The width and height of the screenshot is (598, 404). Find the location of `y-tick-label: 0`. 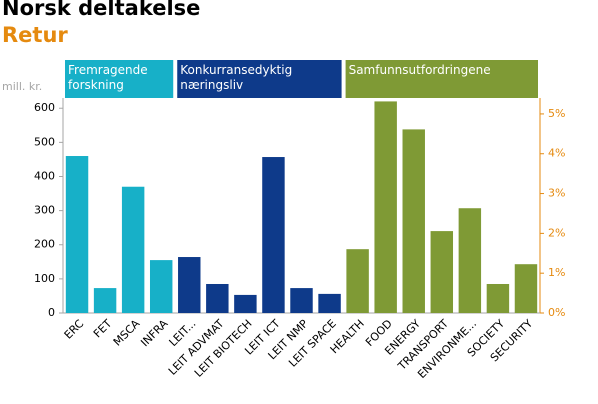

y-tick-label: 0 is located at coordinates (51, 312).